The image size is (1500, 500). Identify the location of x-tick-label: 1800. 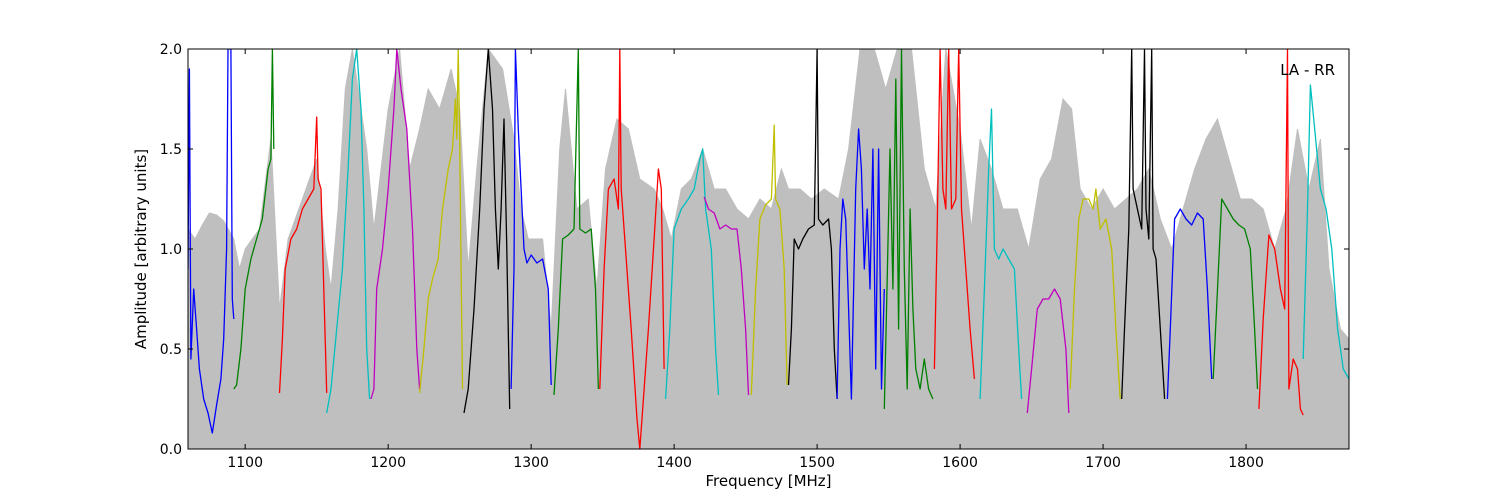
(1246, 463).